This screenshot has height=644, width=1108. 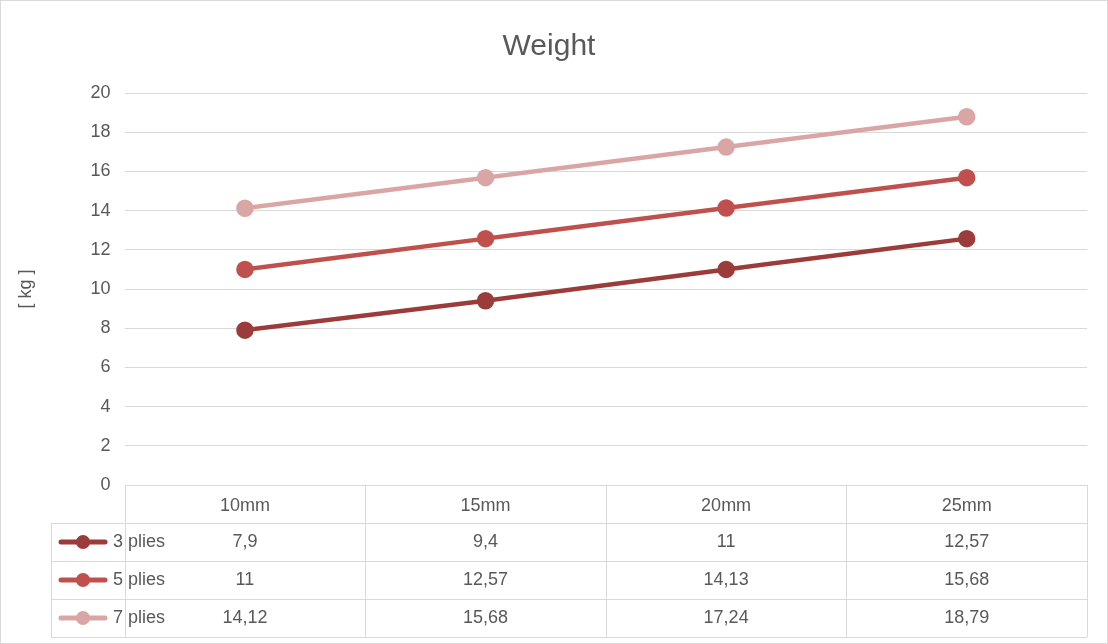 What do you see at coordinates (105, 405) in the screenshot?
I see `y-tick-label: 4` at bounding box center [105, 405].